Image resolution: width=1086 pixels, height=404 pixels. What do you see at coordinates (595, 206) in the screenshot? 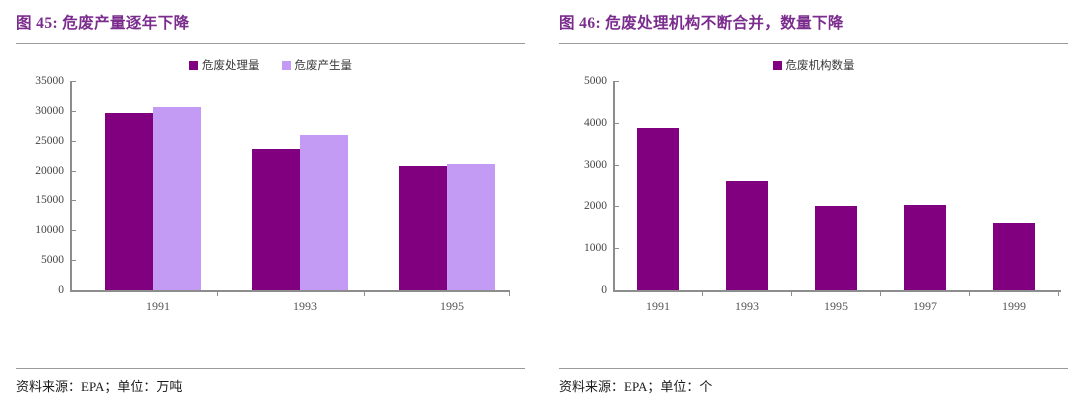
I see `y-tick-label: 2000` at bounding box center [595, 206].